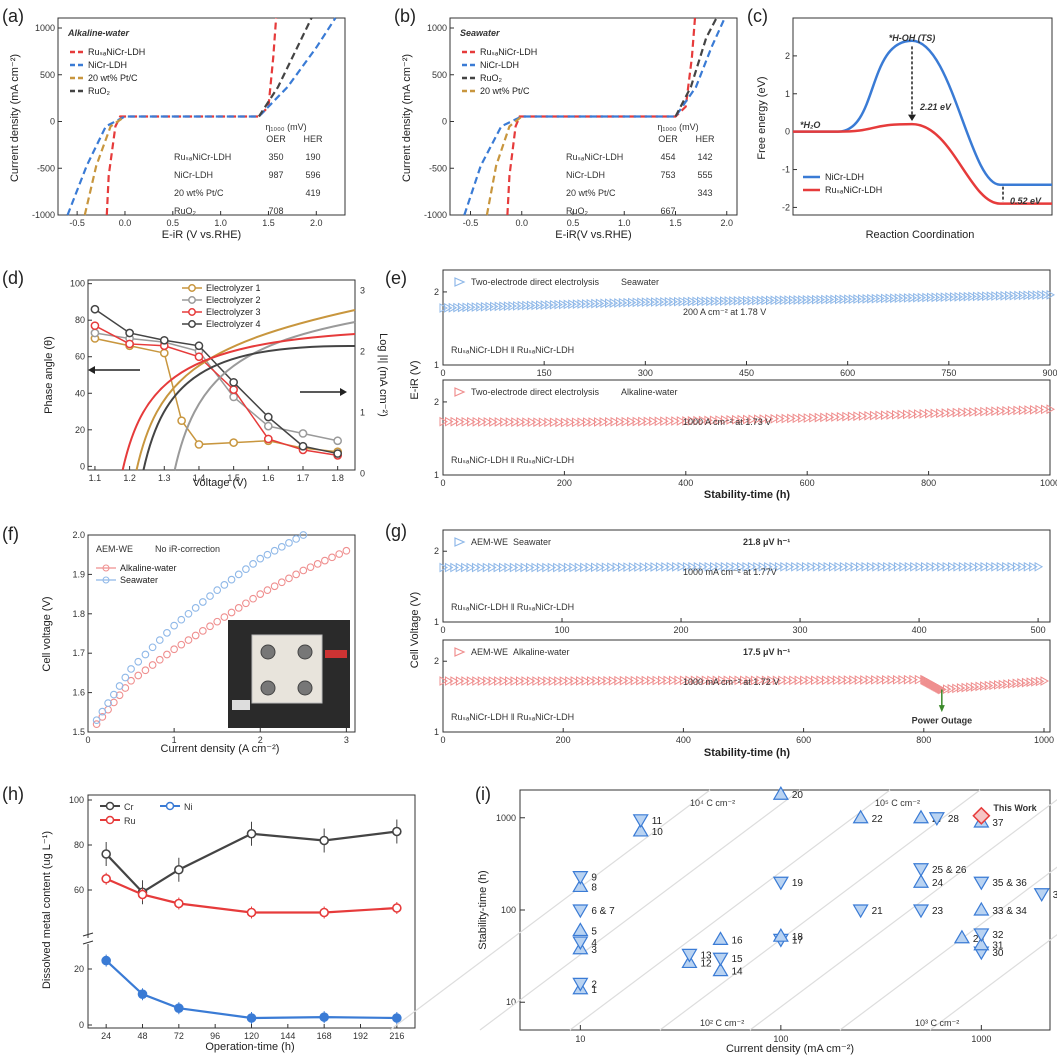 The width and height of the screenshot is (1057, 1060). I want to click on panel-label: (g), so click(396, 531).